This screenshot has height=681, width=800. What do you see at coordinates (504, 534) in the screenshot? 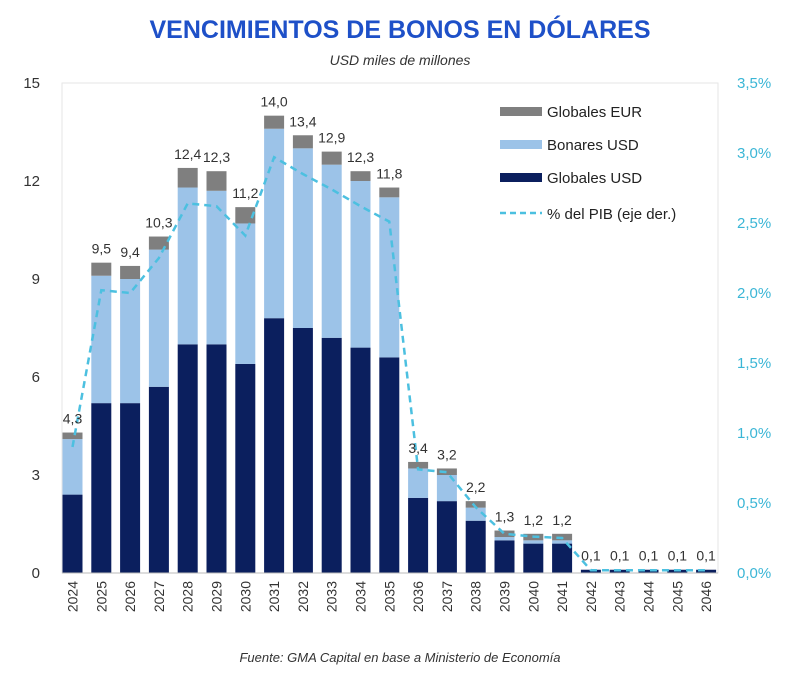
I see `bar-globales-eur-2039` at bounding box center [504, 534].